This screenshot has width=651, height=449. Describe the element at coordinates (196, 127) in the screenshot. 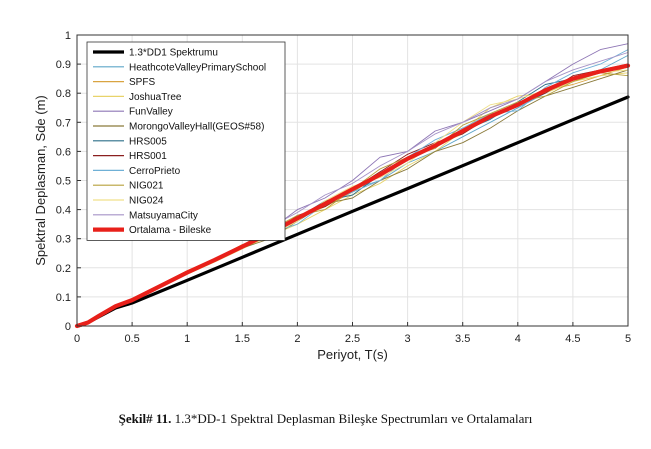

I see `legend-entry-label: MorongoValleyHall(GEOS#58)` at that location.